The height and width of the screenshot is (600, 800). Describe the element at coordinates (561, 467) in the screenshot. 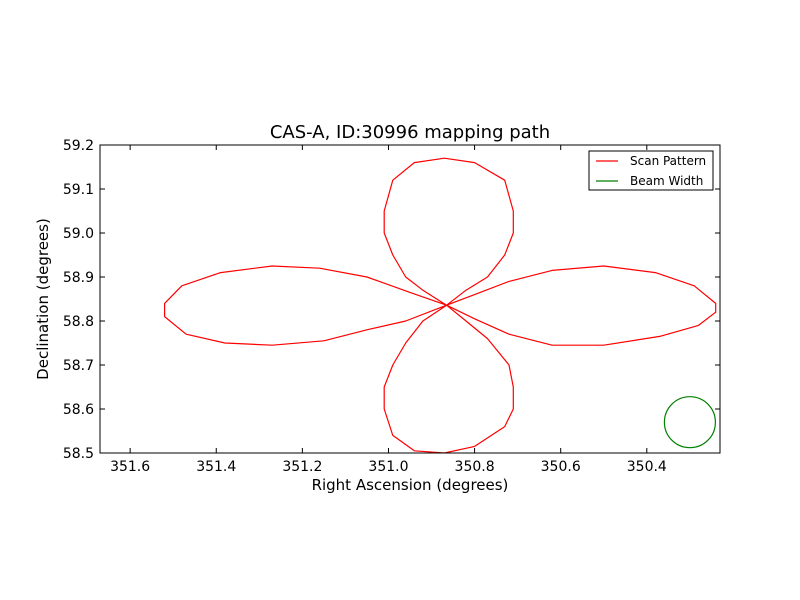

I see `x-tick-label: 350.6` at that location.